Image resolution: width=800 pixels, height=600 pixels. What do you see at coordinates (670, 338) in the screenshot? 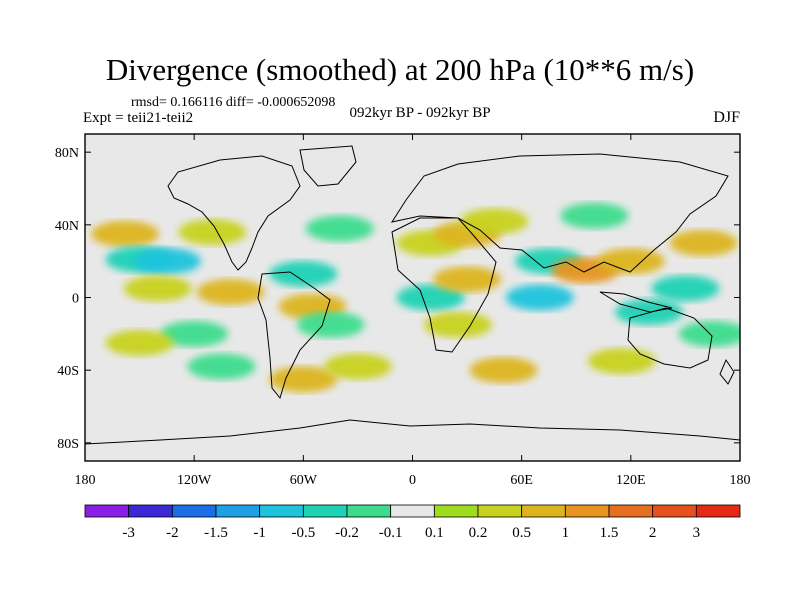
I see `australia-coastline` at bounding box center [670, 338].